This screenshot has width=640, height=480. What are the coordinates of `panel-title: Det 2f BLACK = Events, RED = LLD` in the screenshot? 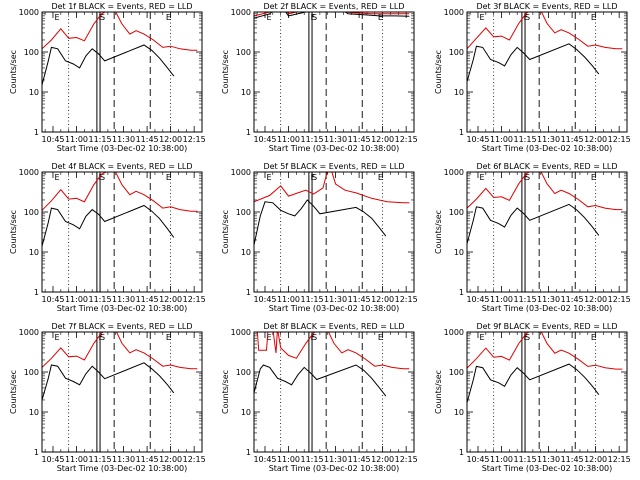 It's located at (333, 6).